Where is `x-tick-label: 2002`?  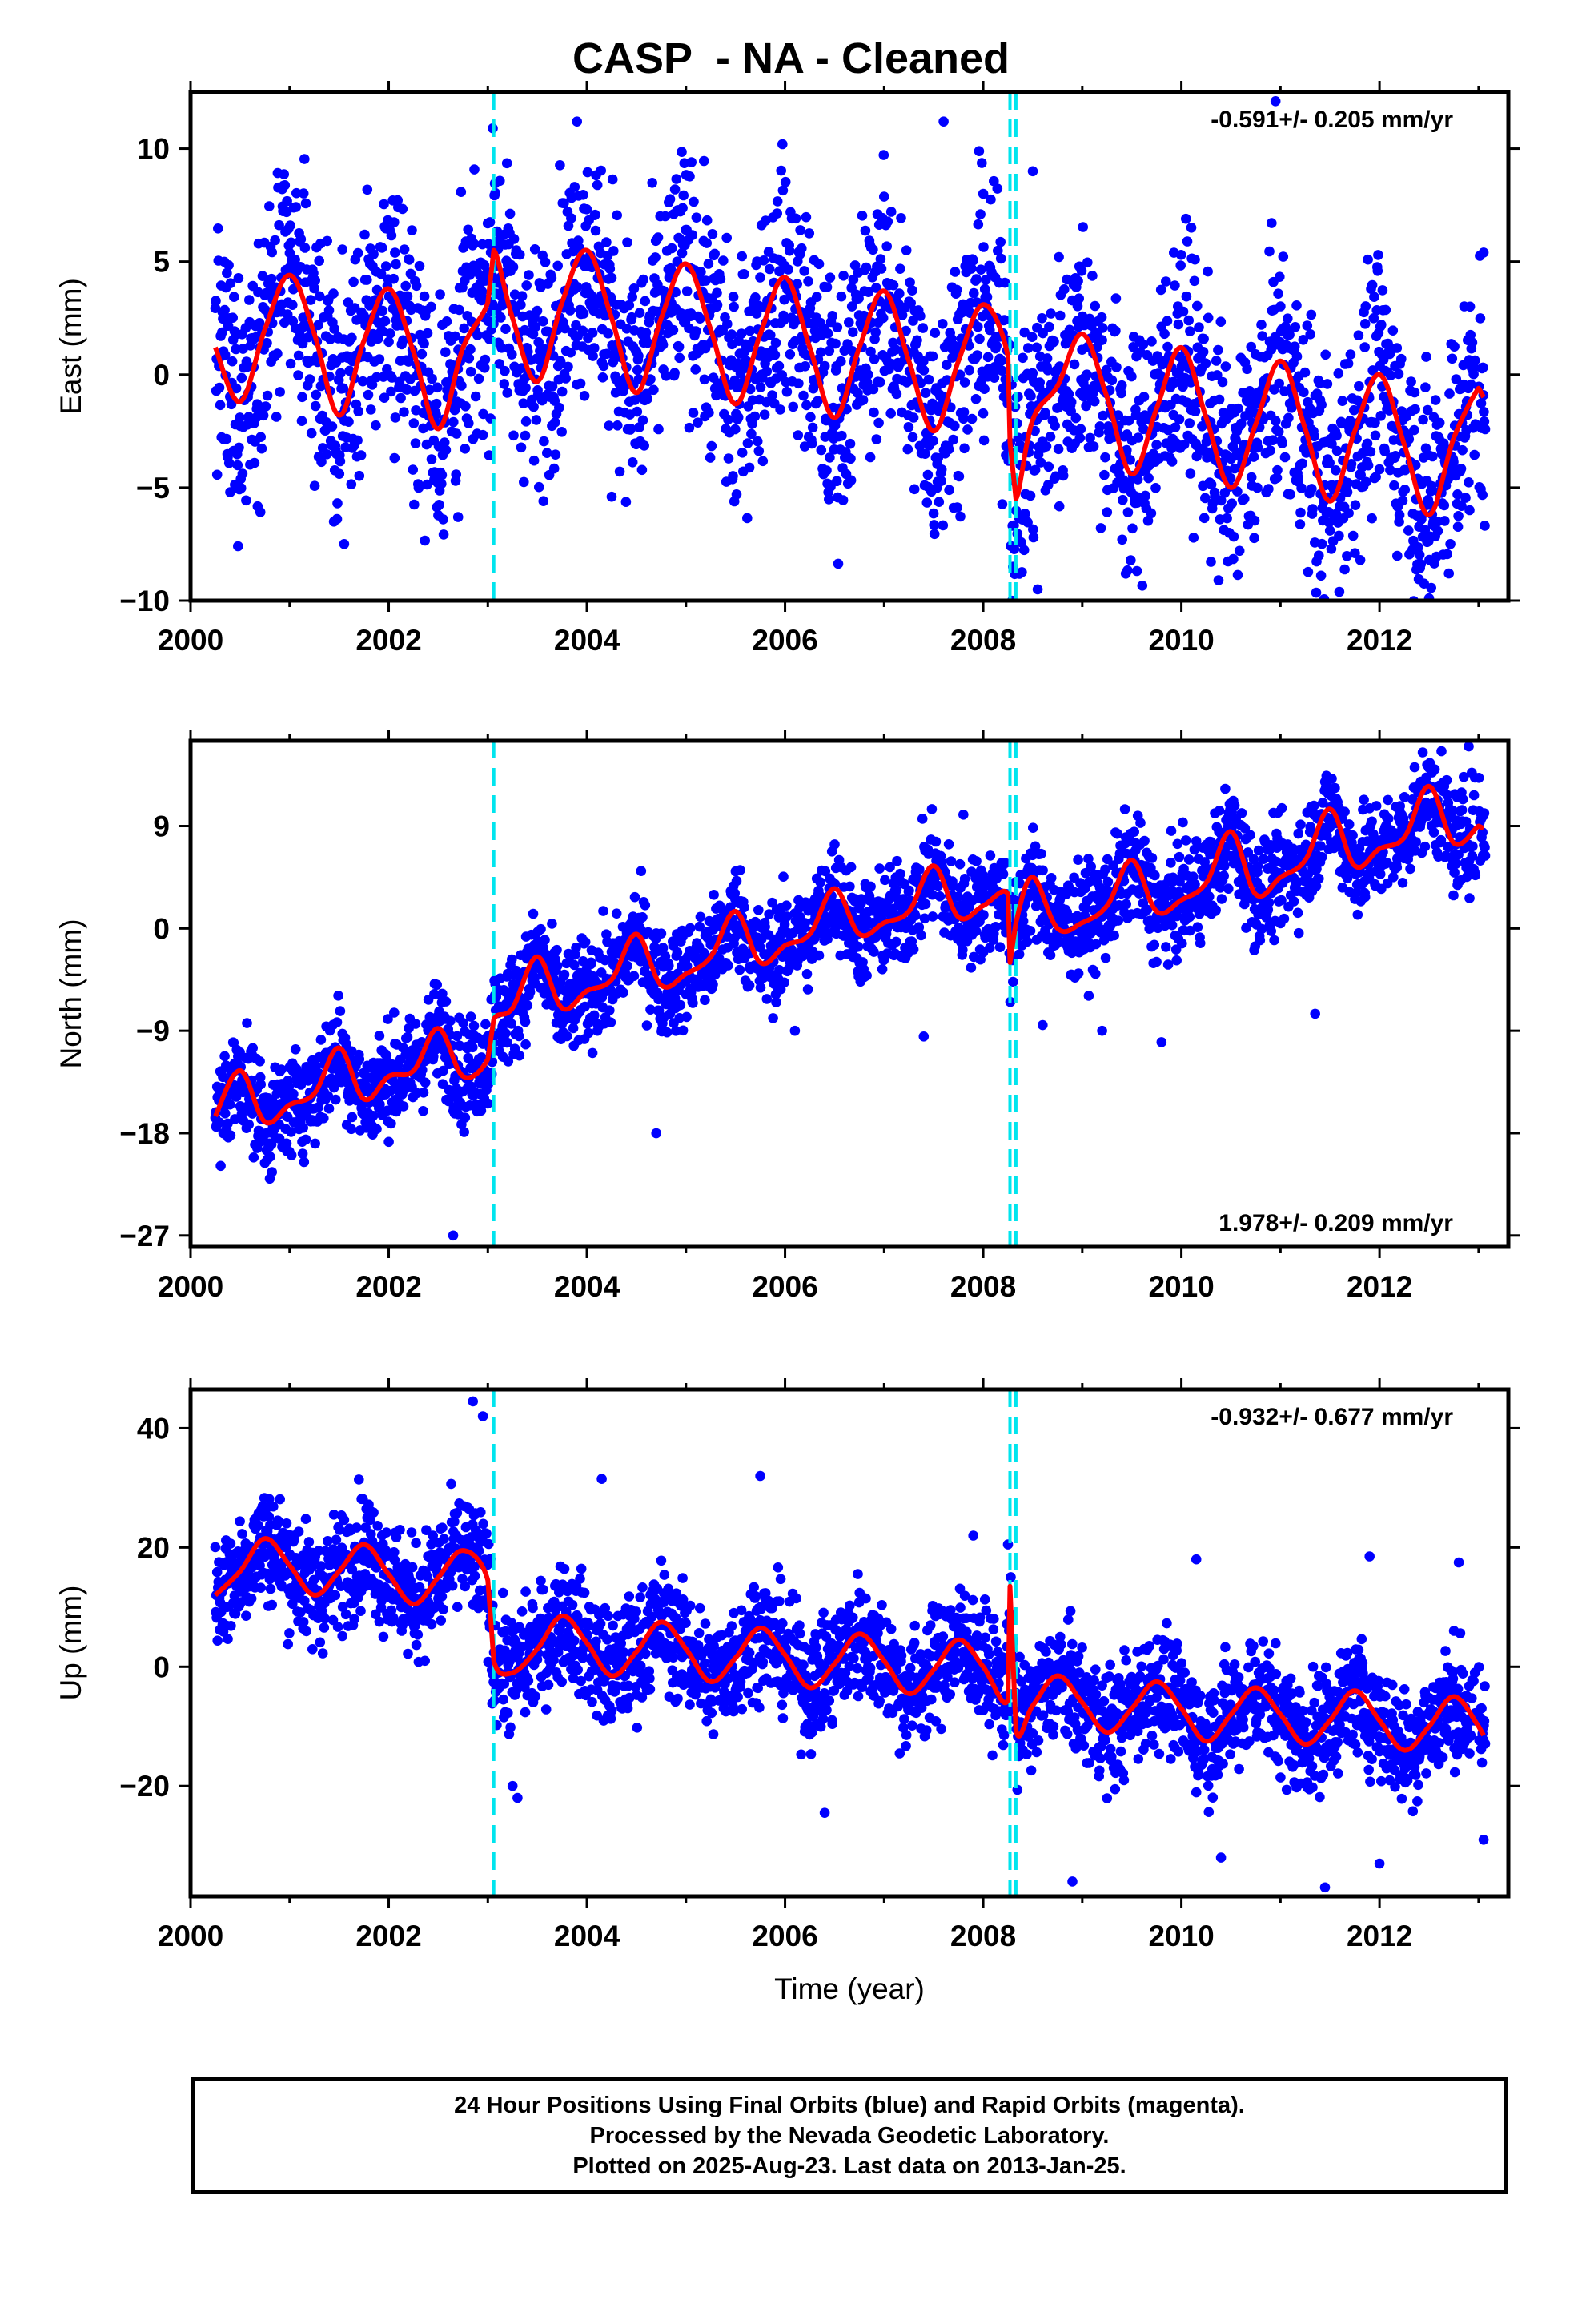 x-tick-label: 2002 is located at coordinates (388, 640).